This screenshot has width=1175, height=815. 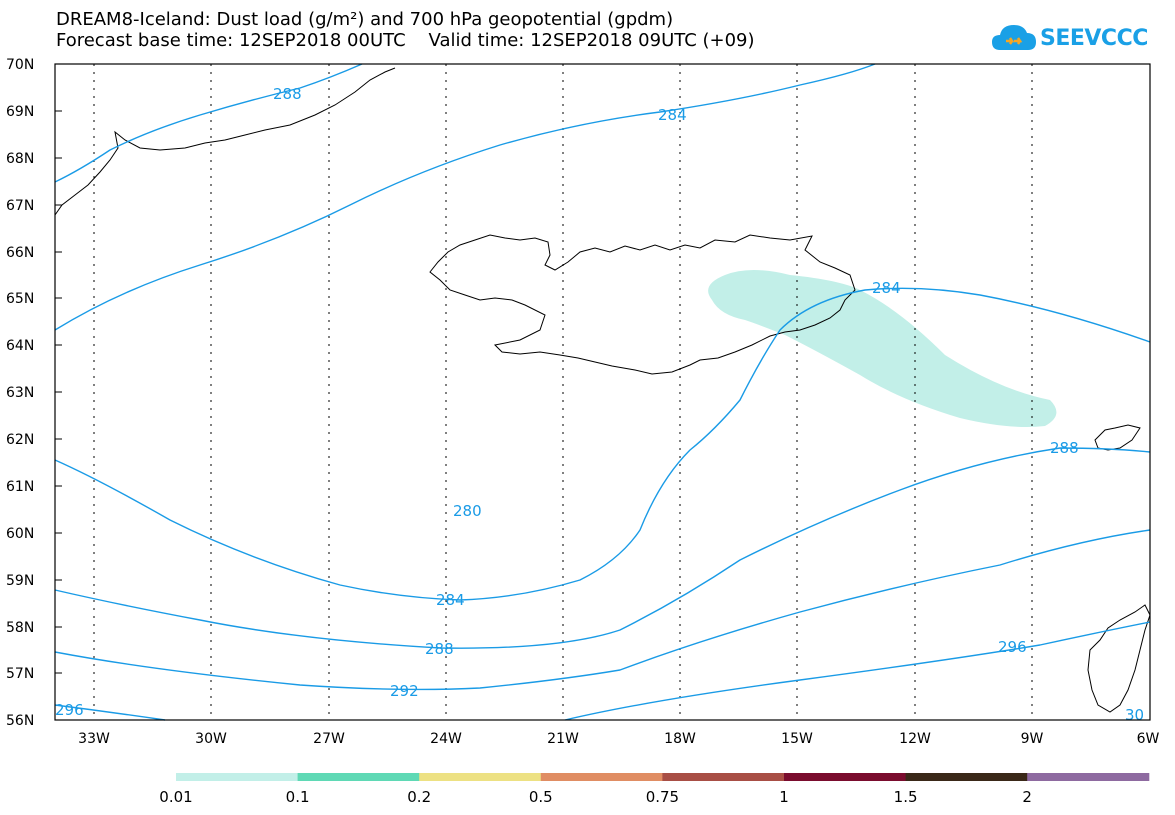 I want to click on lat-ticks, so click(x=58, y=368).